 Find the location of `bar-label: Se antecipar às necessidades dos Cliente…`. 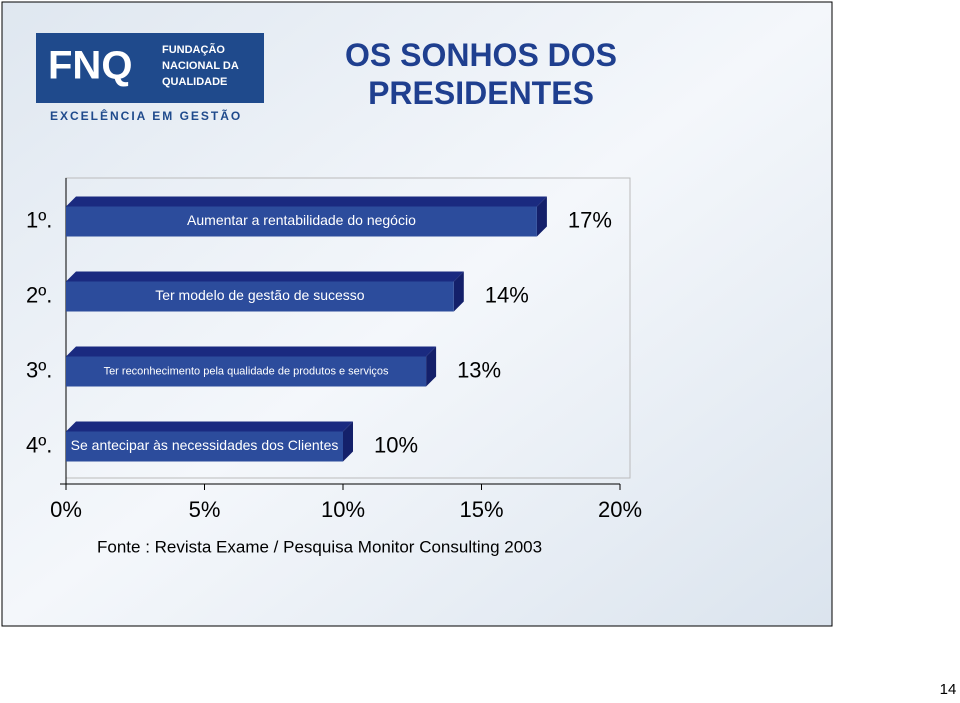

bar-label: Se antecipar às necessidades dos Cliente… is located at coordinates (205, 445).